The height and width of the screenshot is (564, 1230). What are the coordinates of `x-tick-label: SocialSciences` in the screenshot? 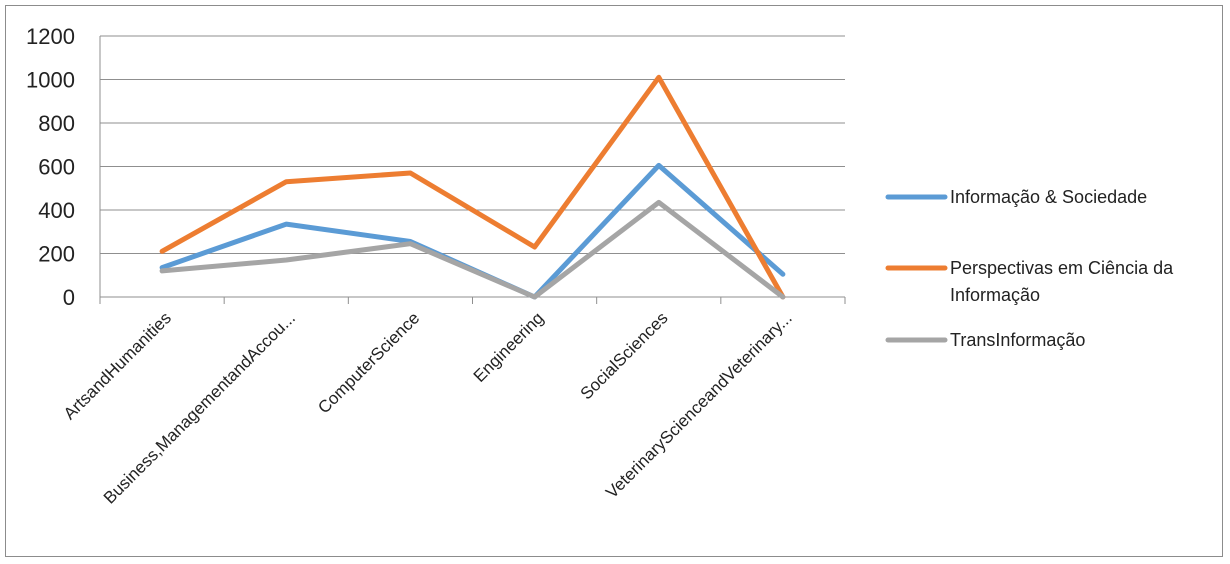 It's located at (624, 355).